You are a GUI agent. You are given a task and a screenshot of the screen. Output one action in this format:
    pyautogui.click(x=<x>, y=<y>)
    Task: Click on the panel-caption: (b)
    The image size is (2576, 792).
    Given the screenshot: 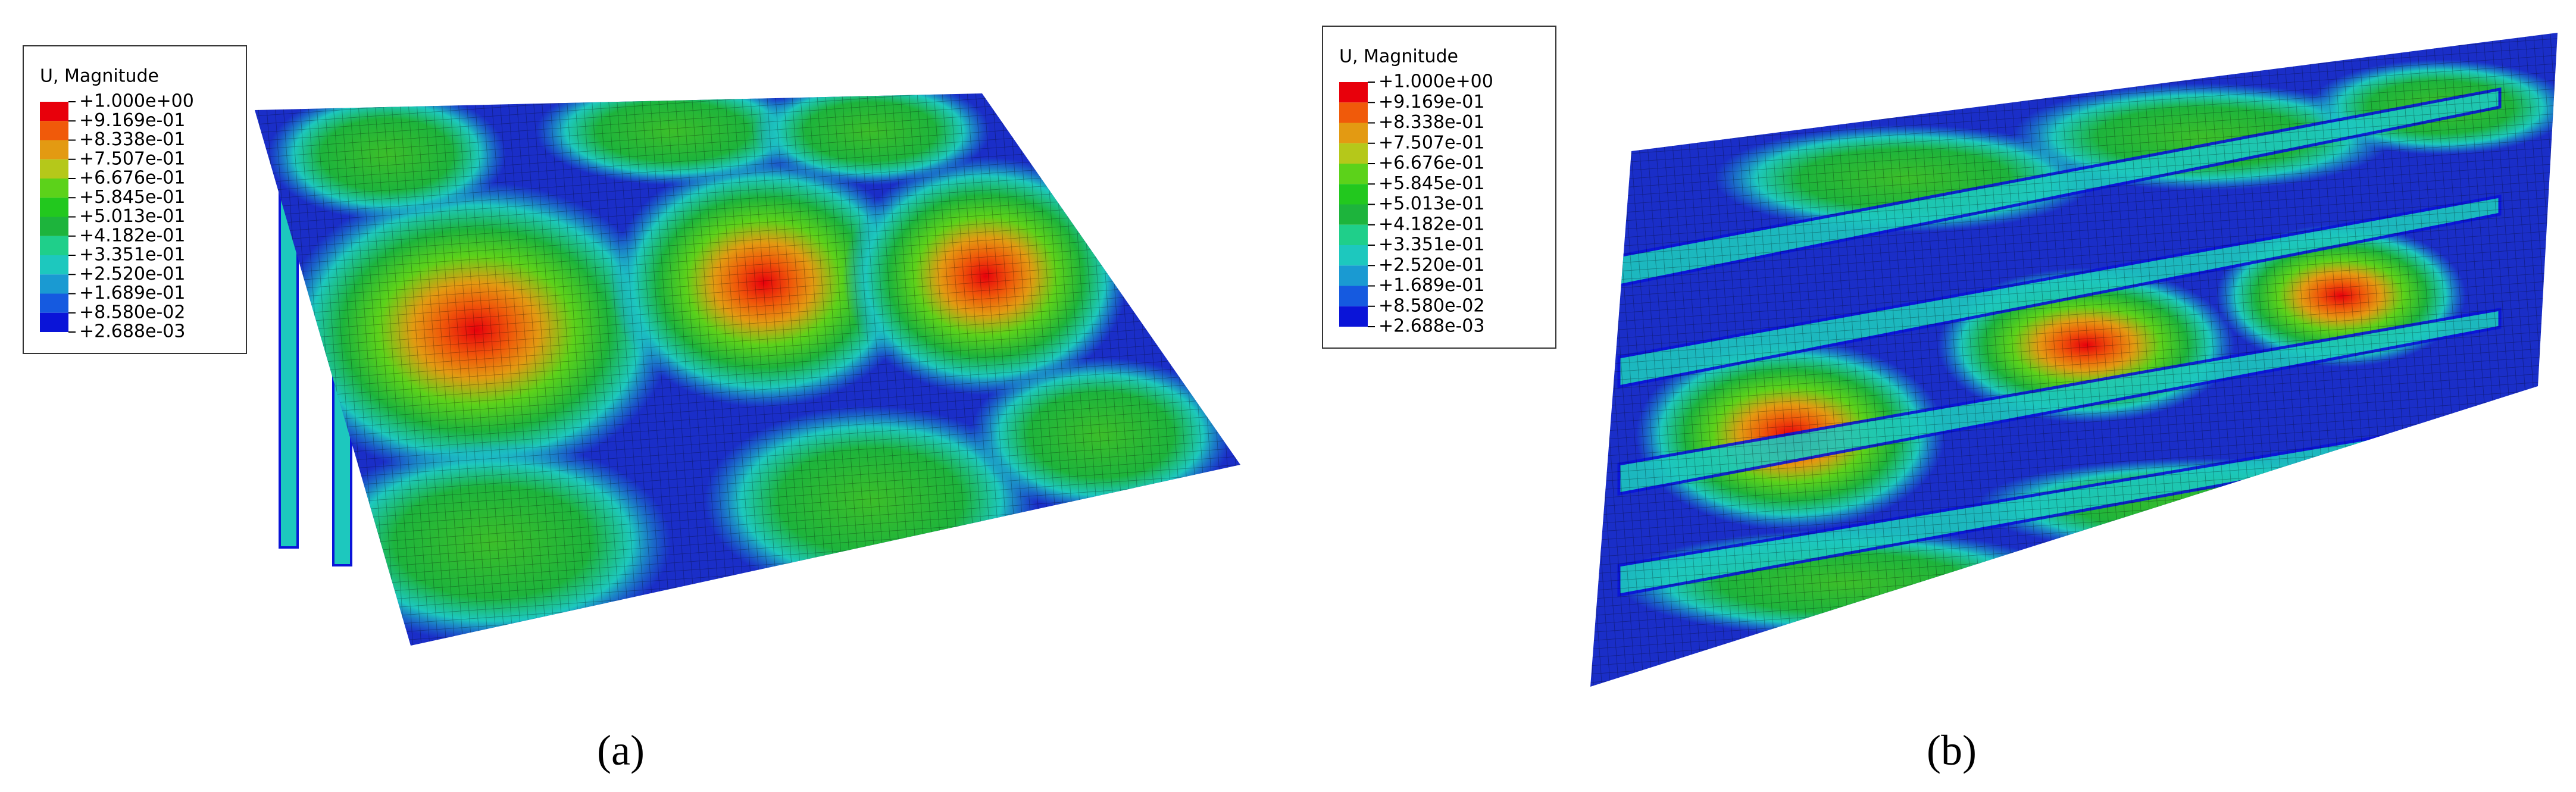 What is the action you would take?
    pyautogui.click(x=1952, y=751)
    